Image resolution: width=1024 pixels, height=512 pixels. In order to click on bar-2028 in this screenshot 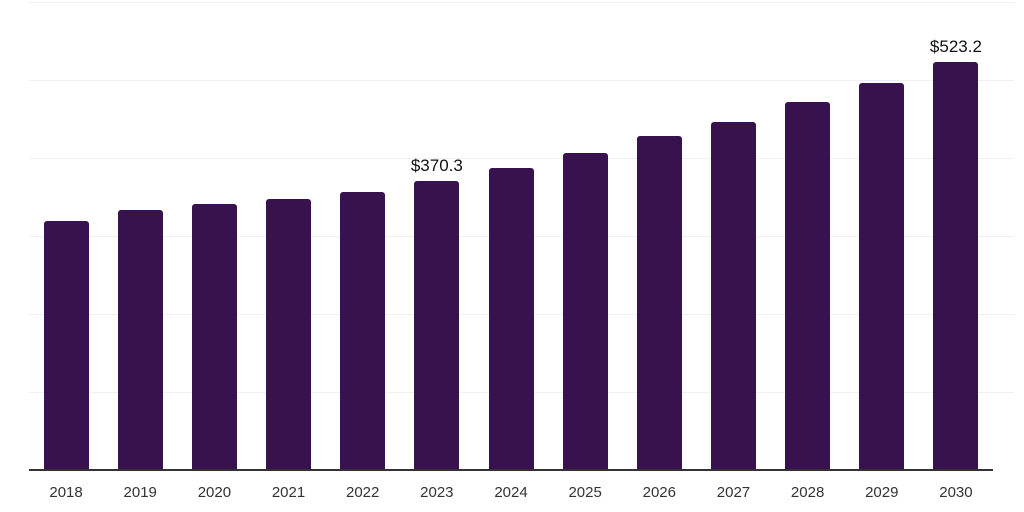, I will do `click(808, 286)`.